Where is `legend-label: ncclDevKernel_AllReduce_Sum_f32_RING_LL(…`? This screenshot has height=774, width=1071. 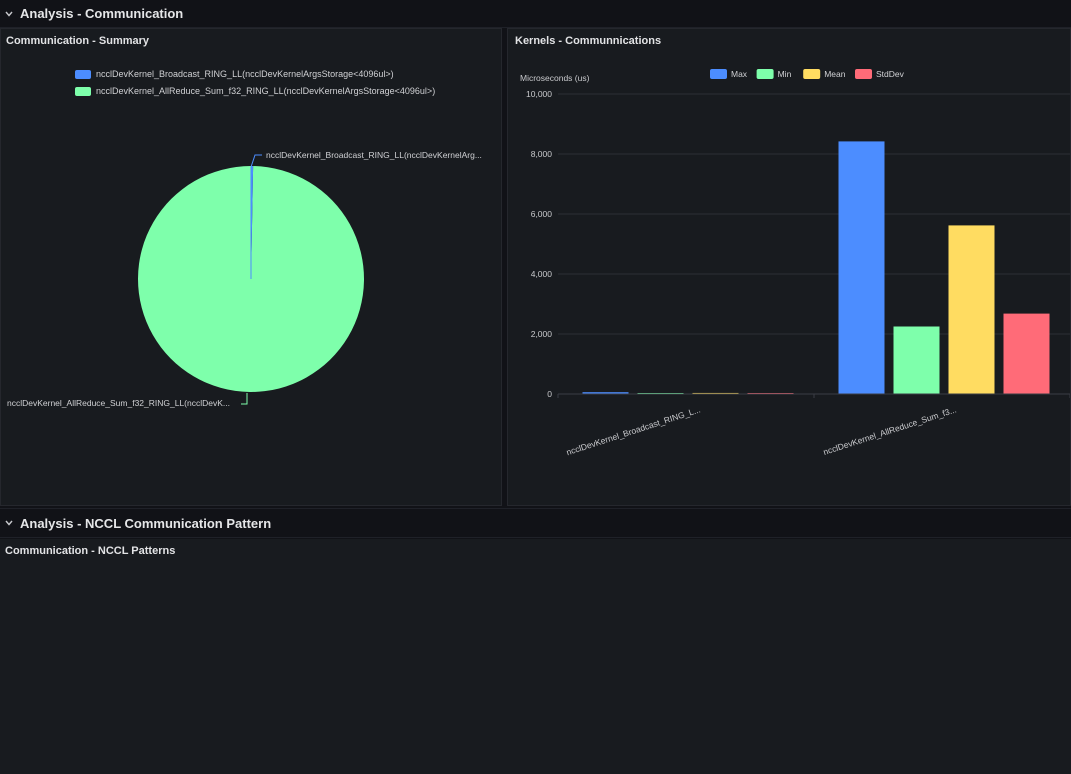
legend-label: ncclDevKernel_AllReduce_Sum_f32_RING_LL(… is located at coordinates (266, 91).